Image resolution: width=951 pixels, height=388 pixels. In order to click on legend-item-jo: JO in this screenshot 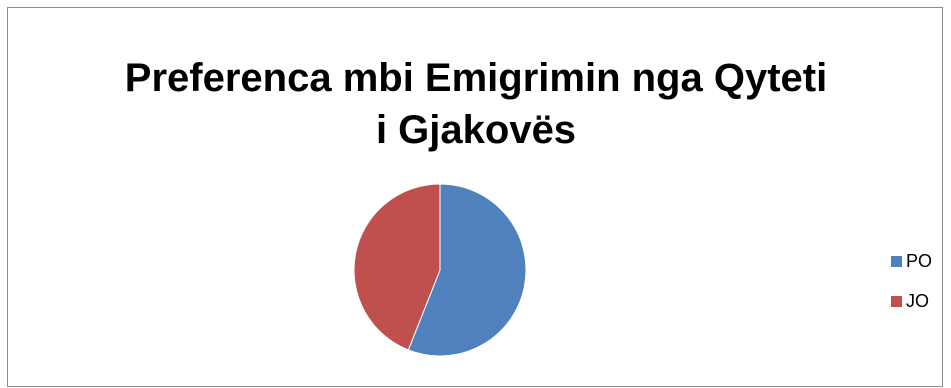, I will do `click(911, 301)`.